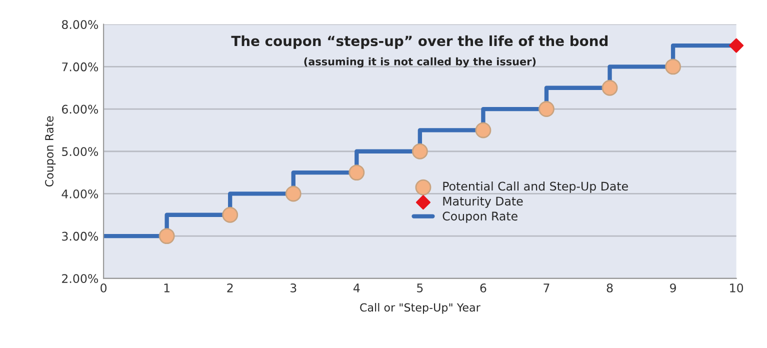  I want to click on x-axis-title: Call or "Step-Up" Year, so click(420, 308).